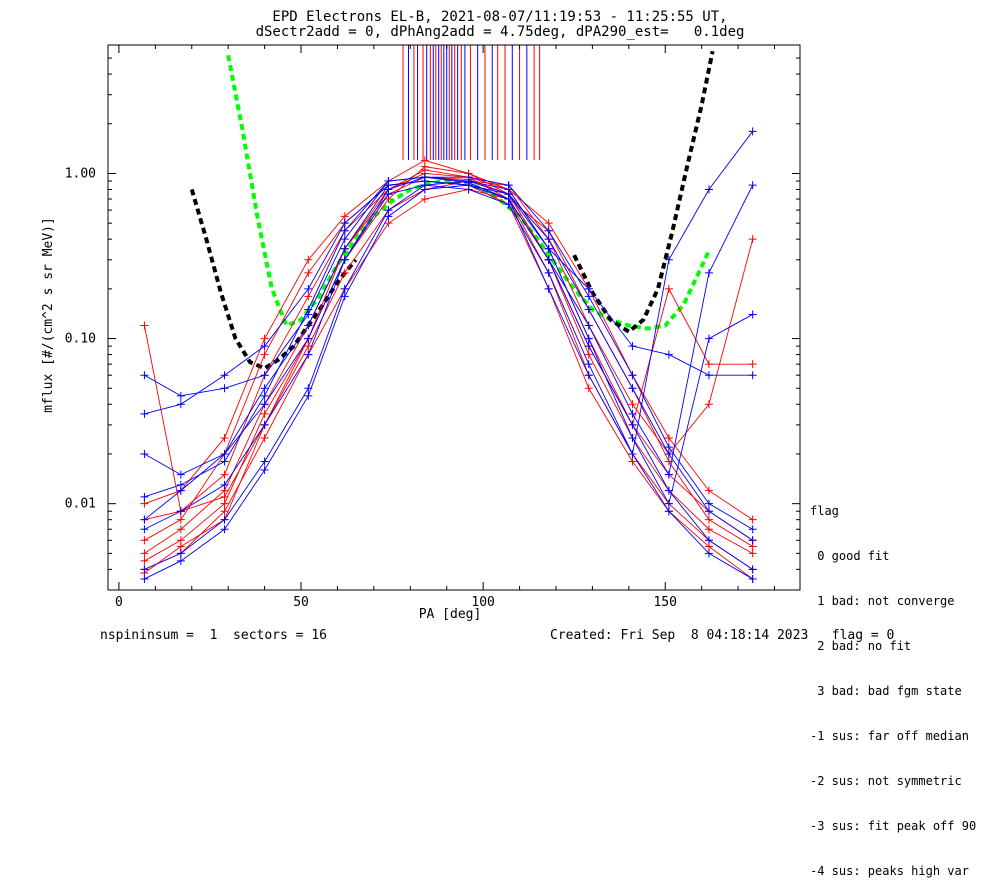 The image size is (1000, 894). Describe the element at coordinates (882, 601) in the screenshot. I see `flag-legend-item: 1 bad: not converge` at that location.